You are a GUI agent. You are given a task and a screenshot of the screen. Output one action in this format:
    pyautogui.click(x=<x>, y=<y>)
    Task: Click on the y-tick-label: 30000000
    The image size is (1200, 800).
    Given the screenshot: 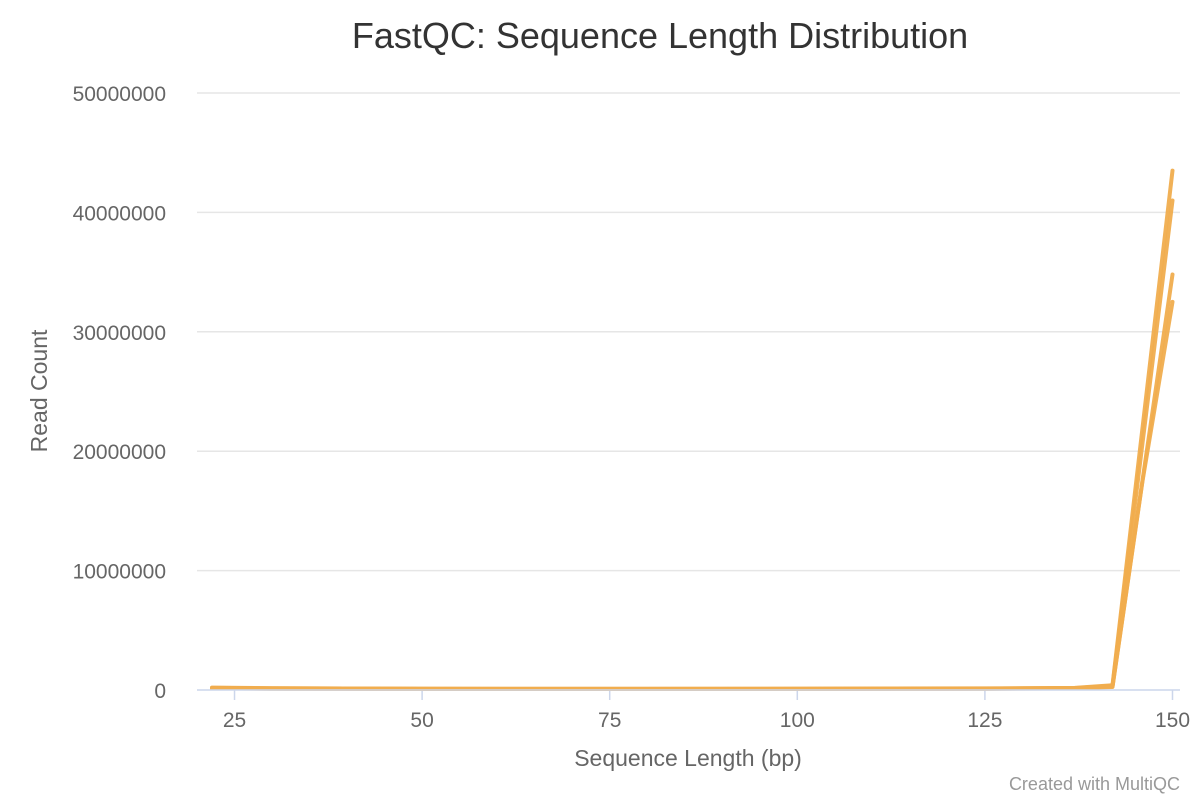 What is the action you would take?
    pyautogui.click(x=119, y=333)
    